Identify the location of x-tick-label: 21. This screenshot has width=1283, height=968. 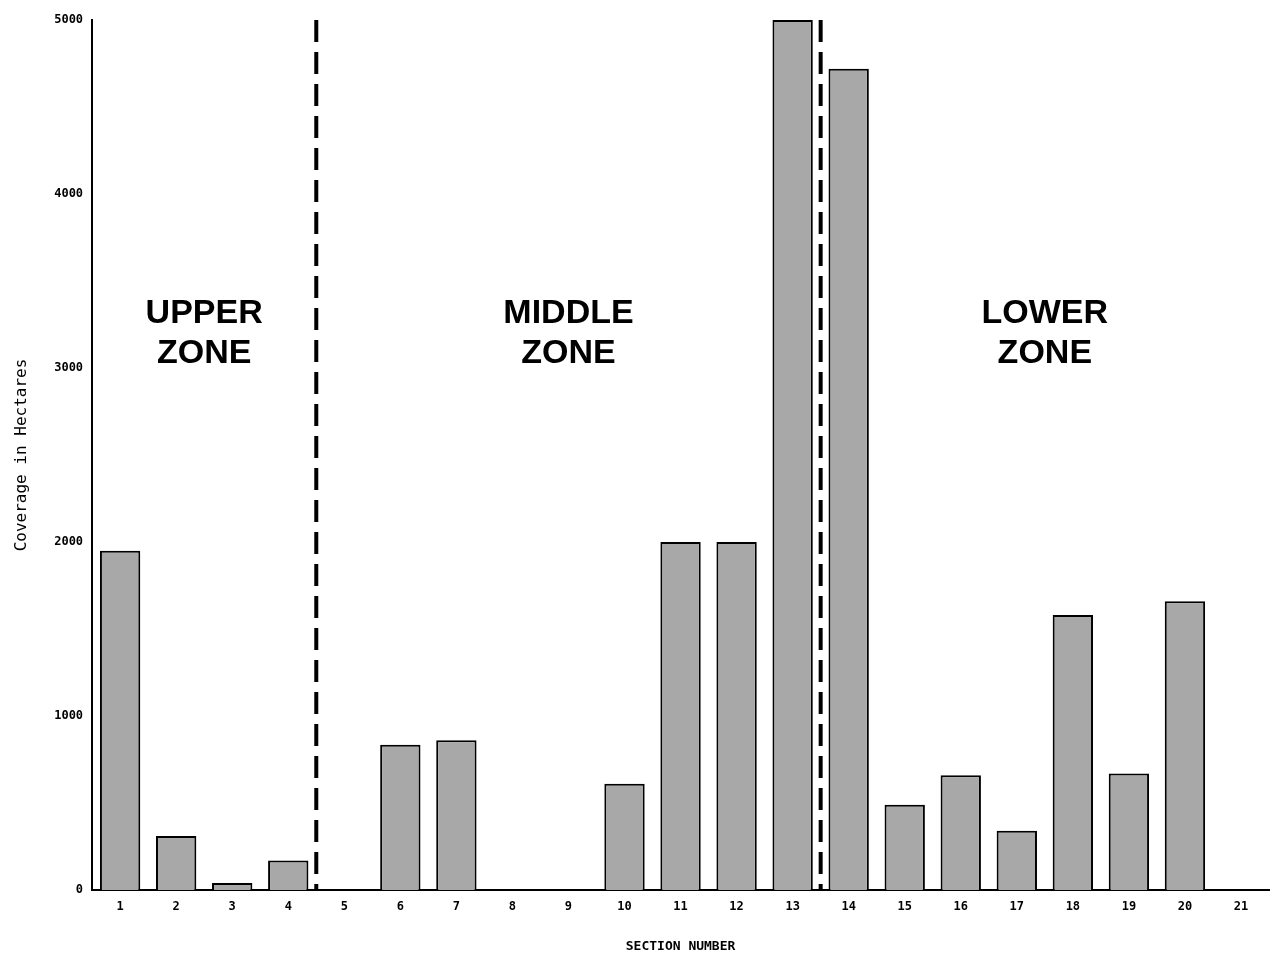
(1241, 906).